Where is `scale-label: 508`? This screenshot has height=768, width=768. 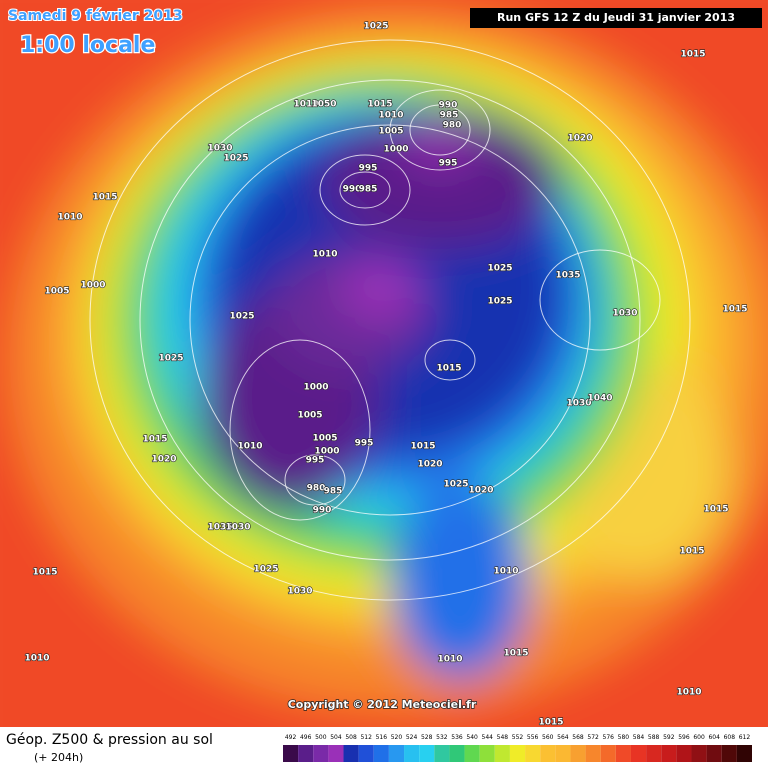 scale-label: 508 is located at coordinates (351, 737).